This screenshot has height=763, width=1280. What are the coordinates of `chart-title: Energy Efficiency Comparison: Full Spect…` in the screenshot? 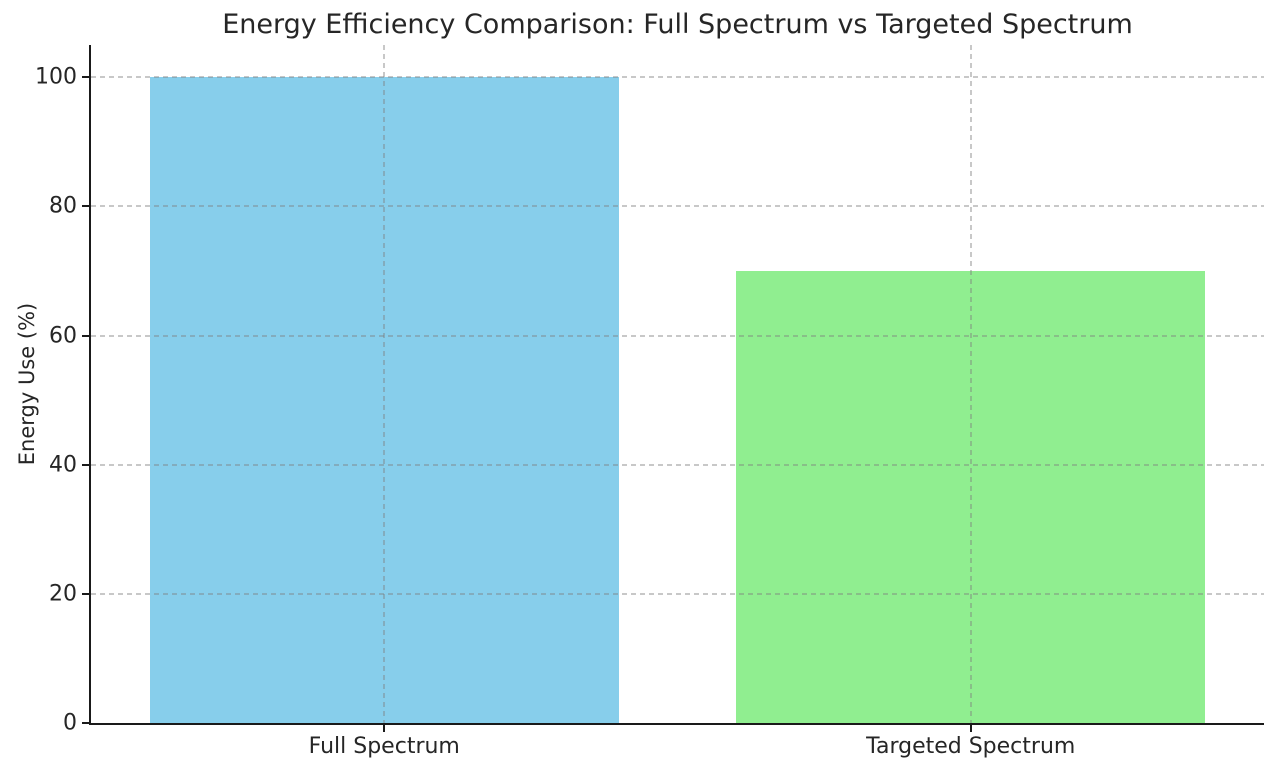 It's located at (677, 24).